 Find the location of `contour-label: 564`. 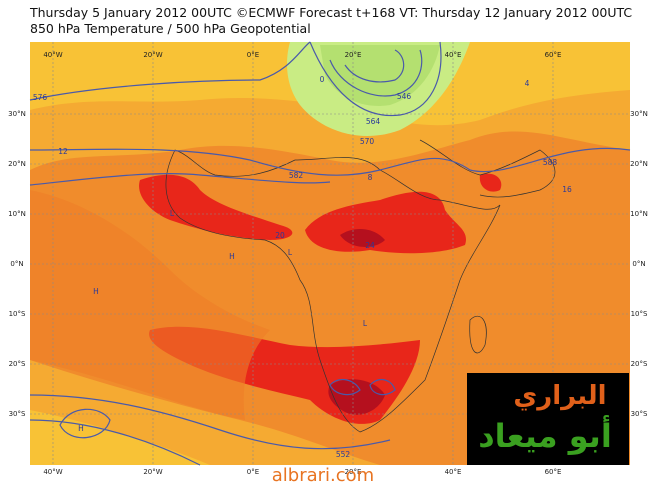

contour-label: 564 is located at coordinates (373, 121).